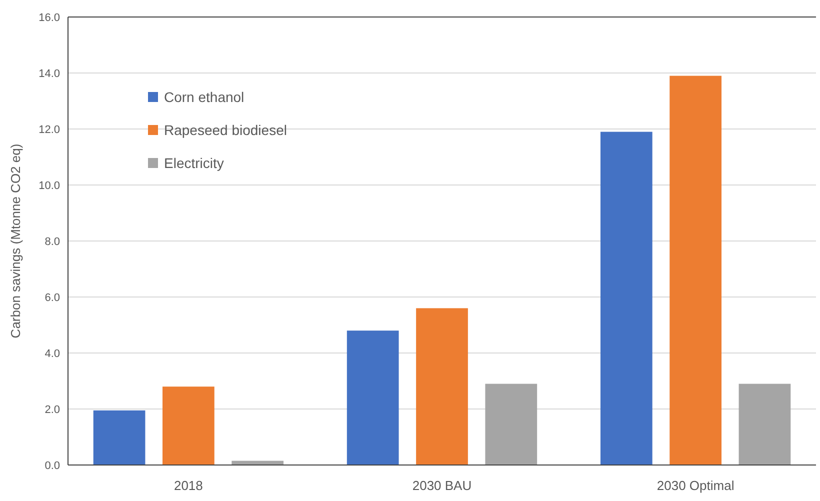  Describe the element at coordinates (188, 485) in the screenshot. I see `x-tick-label: 2018` at that location.